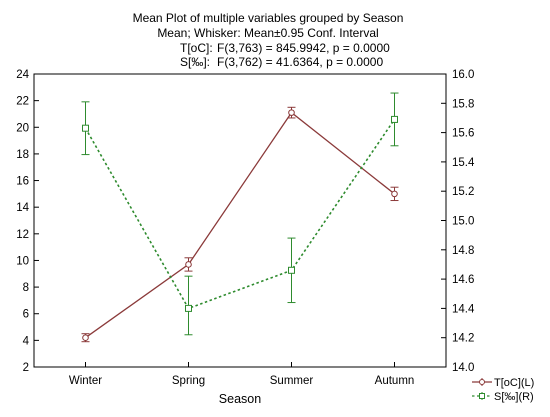 This screenshot has width=550, height=417. Describe the element at coordinates (292, 381) in the screenshot. I see `x-tick-label: Summer` at that location.